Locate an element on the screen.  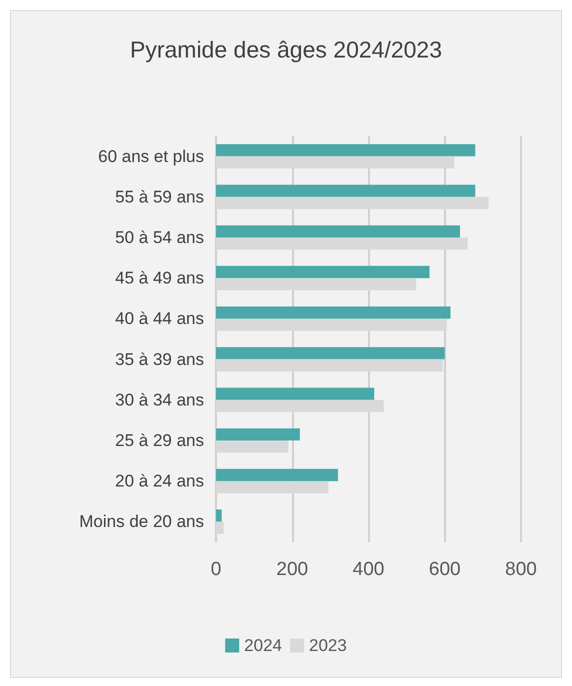
x-tick-label: 800 is located at coordinates (521, 569).